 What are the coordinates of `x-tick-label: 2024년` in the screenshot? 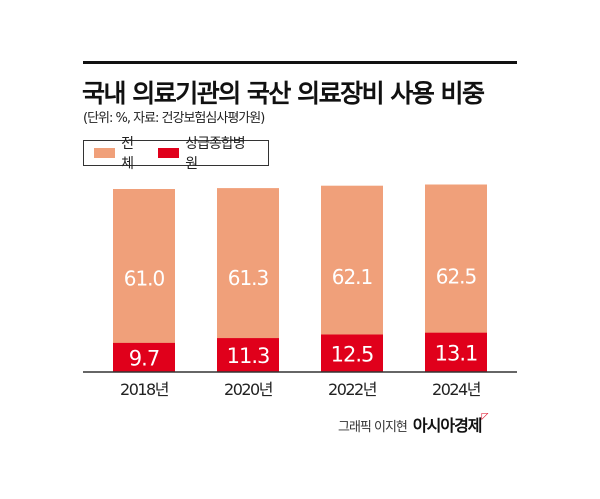 It's located at (456, 389).